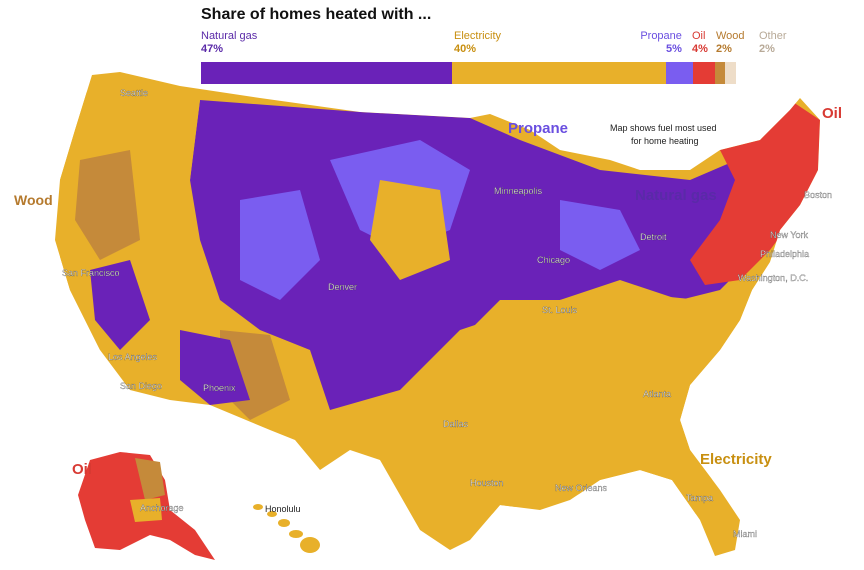  I want to click on legend-electricity-label: Electricity, so click(478, 36).